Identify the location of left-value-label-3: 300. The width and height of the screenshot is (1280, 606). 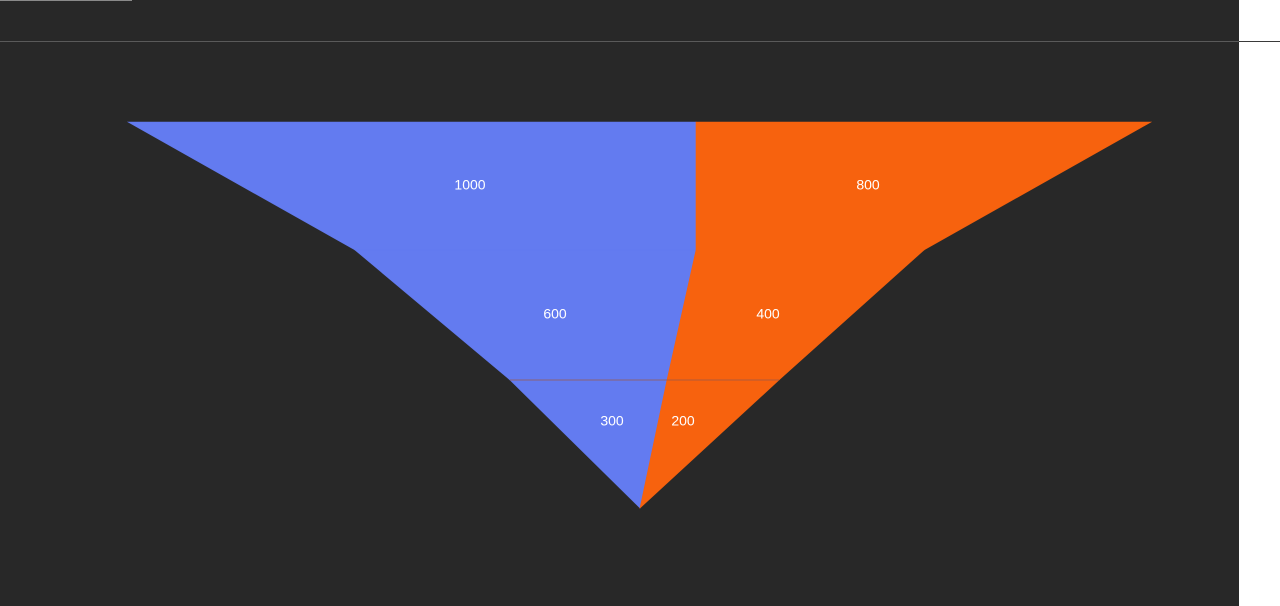
(612, 421).